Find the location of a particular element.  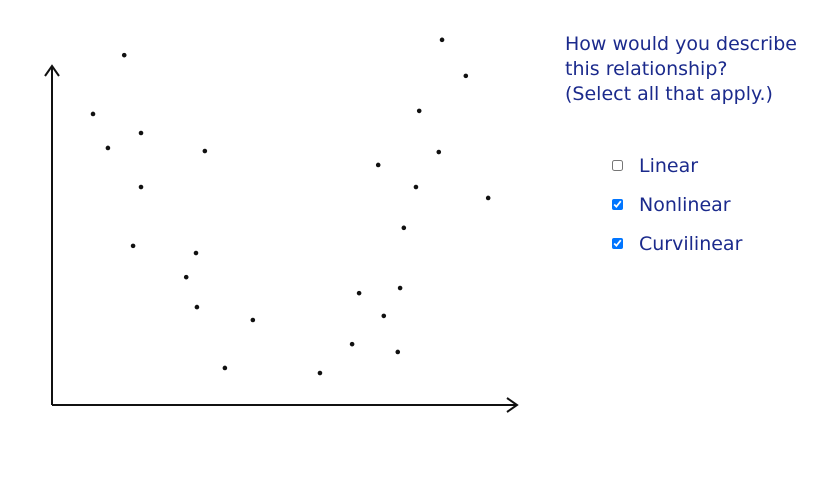

options: Linear Nonlinear Curvilinear is located at coordinates (677, 204).